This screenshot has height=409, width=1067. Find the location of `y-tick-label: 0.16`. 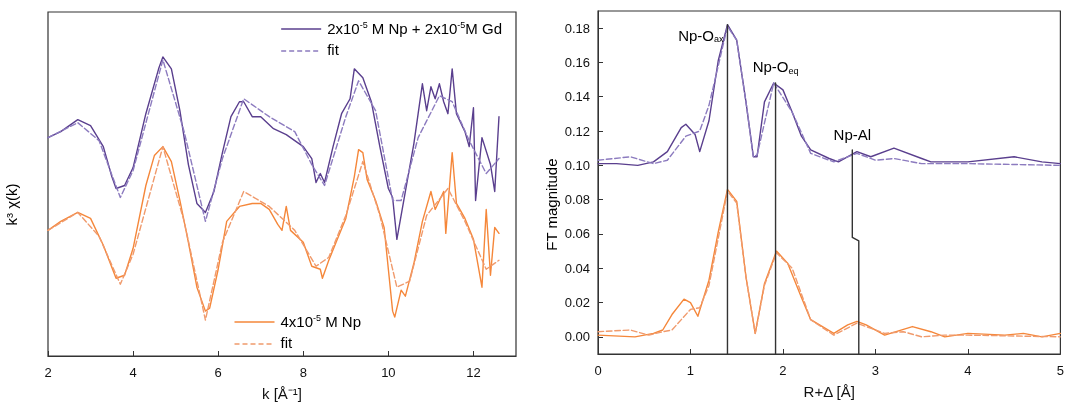

y-tick-label: 0.16 is located at coordinates (577, 62).